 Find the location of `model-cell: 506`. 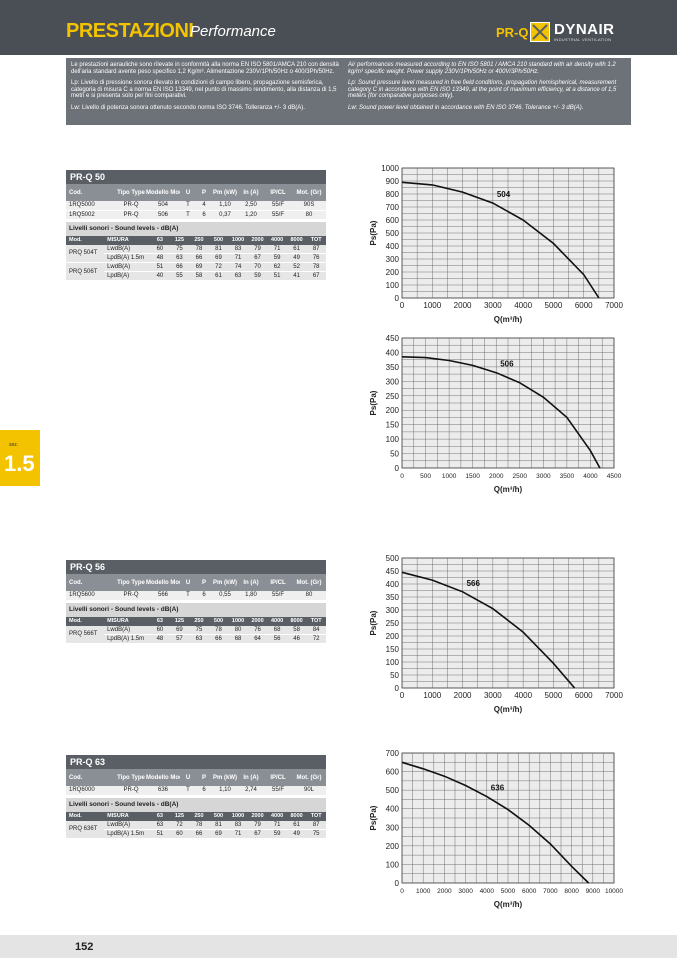

model-cell: 506 is located at coordinates (163, 215).